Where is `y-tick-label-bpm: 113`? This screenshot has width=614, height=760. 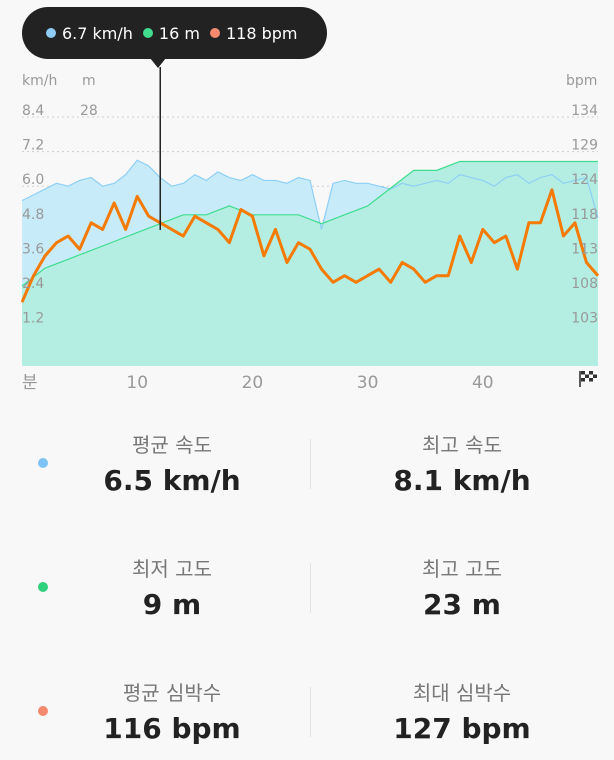
y-tick-label-bpm: 113 is located at coordinates (584, 249).